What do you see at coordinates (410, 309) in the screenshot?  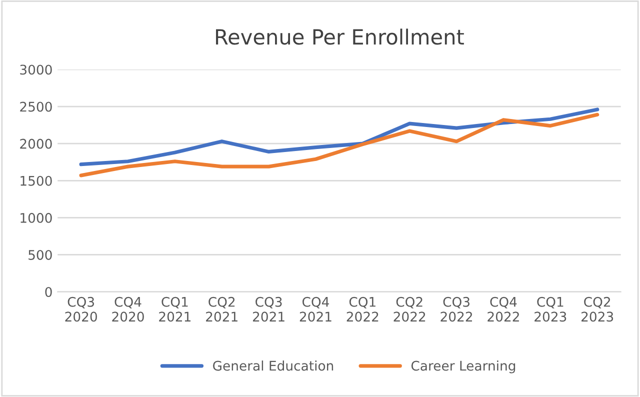 I see `x-tick-label: CQ2 2022` at bounding box center [410, 309].